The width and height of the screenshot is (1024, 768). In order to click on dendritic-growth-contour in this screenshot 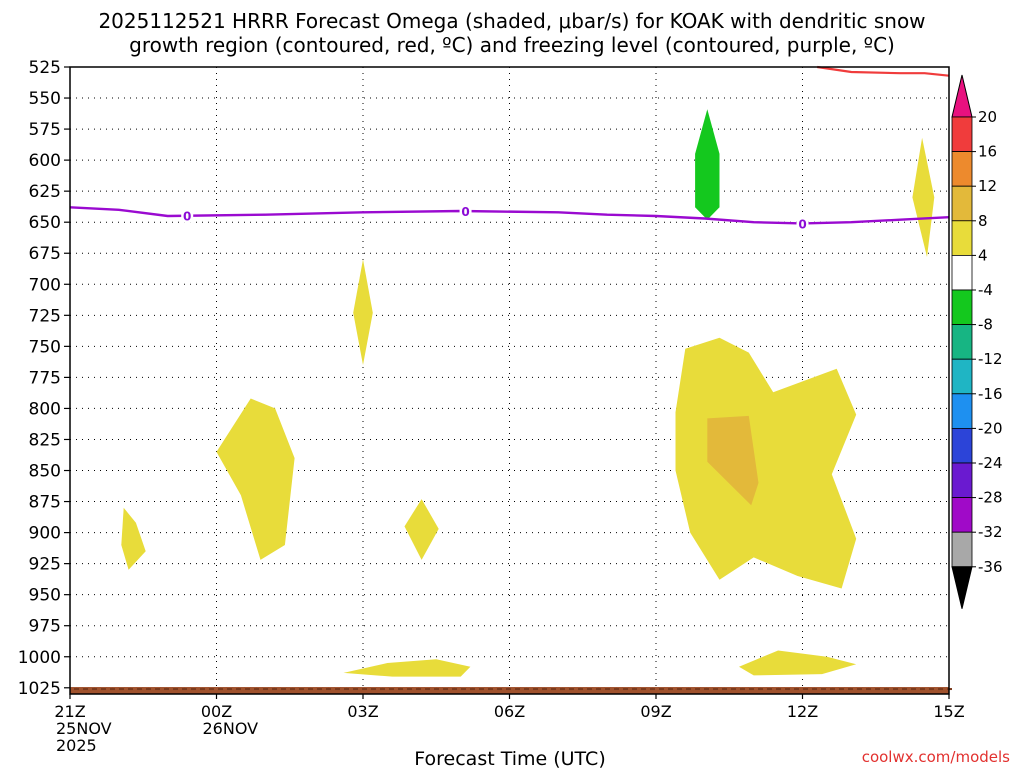, I will do `click(883, 71)`.